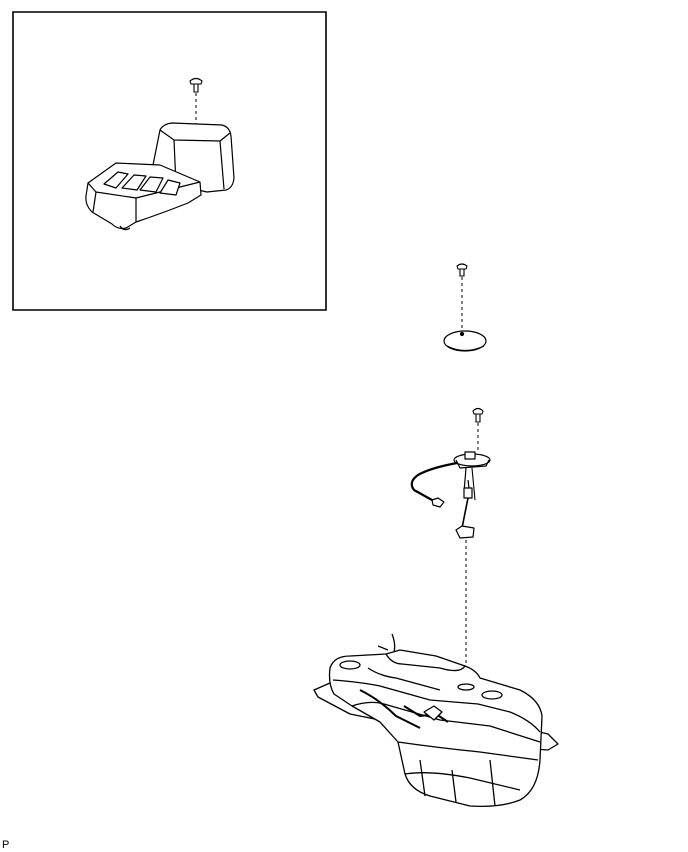 This screenshot has width=688, height=852. What do you see at coordinates (196, 86) in the screenshot?
I see `console-box-screw` at bounding box center [196, 86].